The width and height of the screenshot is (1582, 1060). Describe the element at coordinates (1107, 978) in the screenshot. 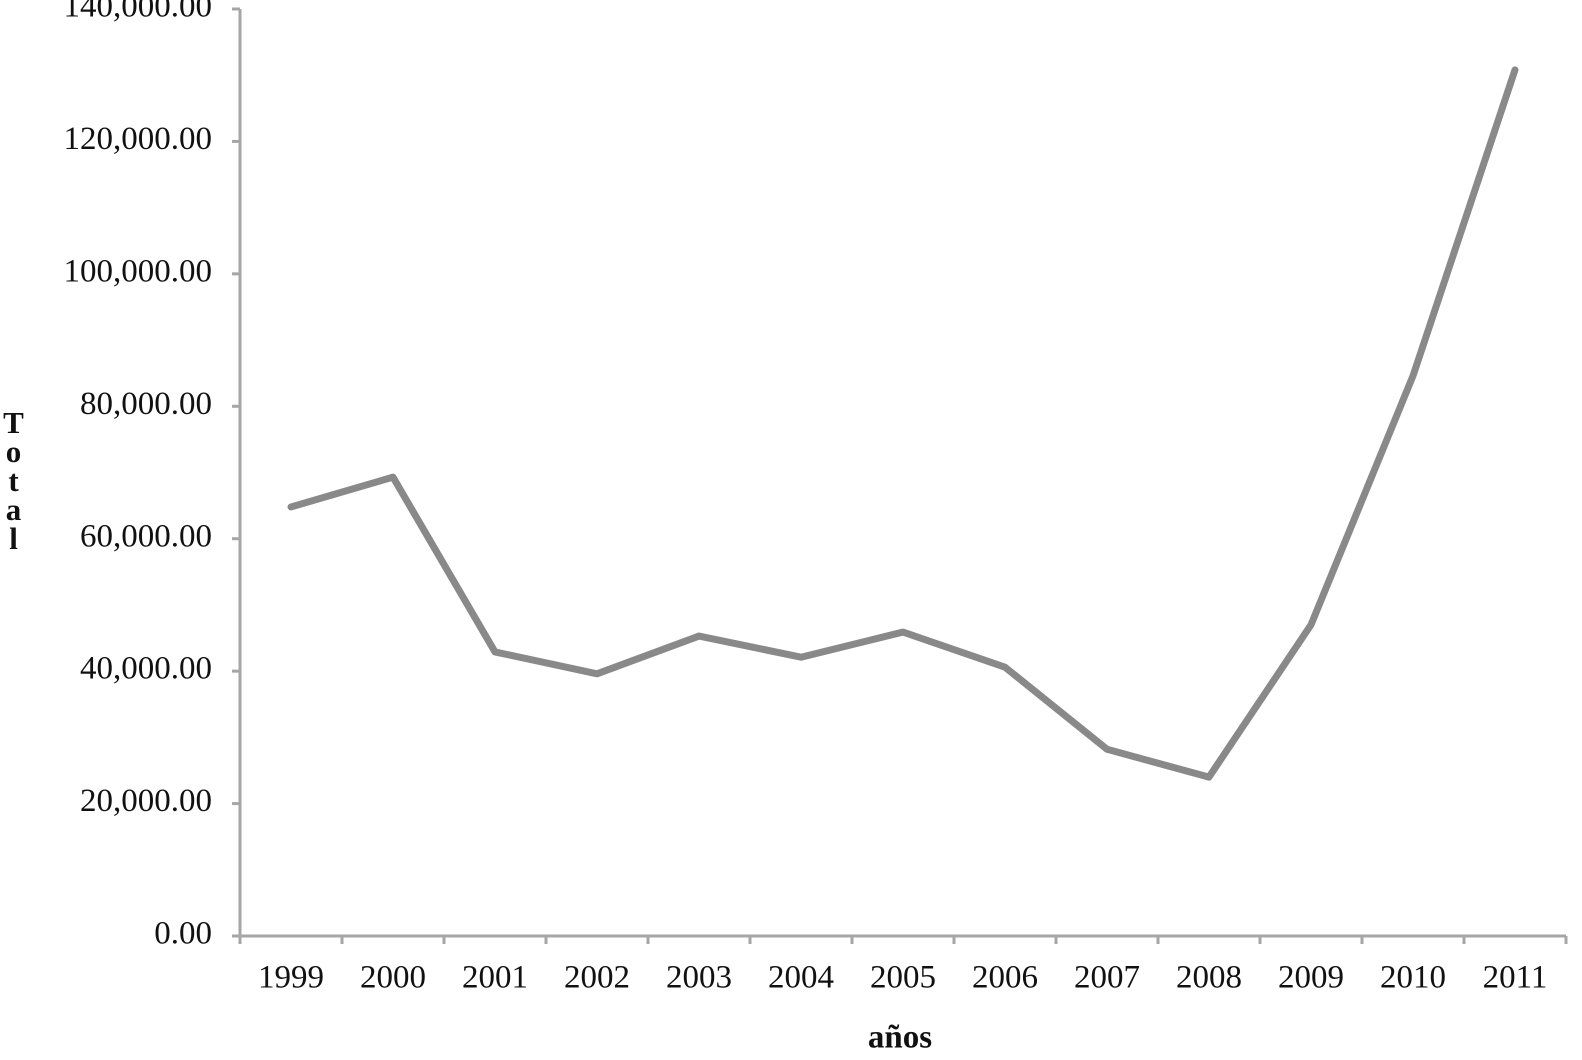

I see `x-tick-label: 2007` at that location.